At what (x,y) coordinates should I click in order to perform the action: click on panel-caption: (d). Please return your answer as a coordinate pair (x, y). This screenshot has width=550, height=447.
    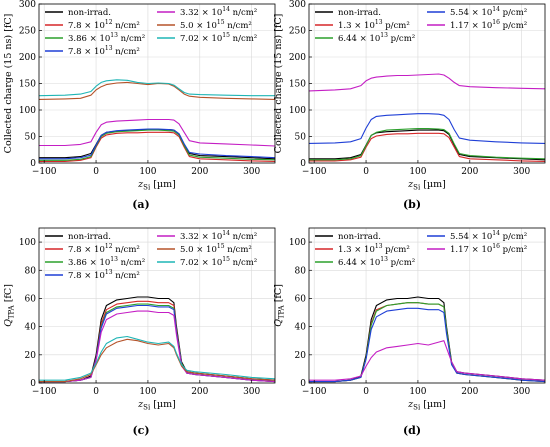
    Looking at the image, I should click on (412, 430).